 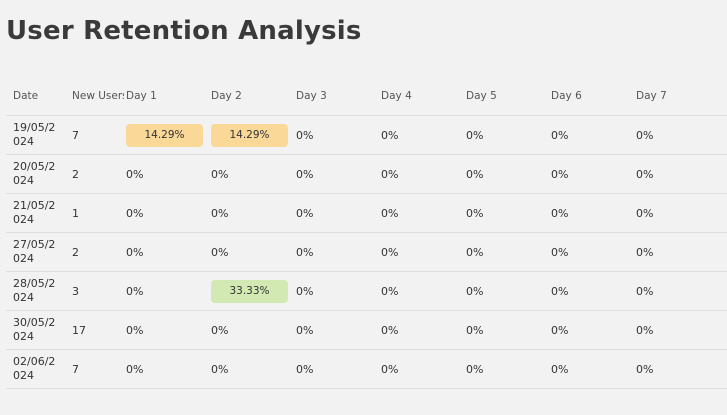 I want to click on header-date: Date, so click(x=35, y=96).